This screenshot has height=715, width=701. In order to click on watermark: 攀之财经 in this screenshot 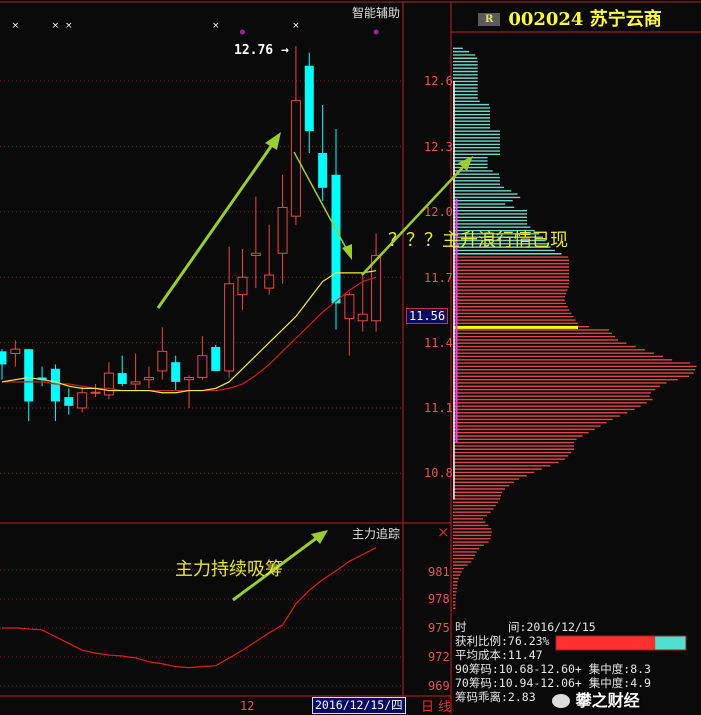, I will do `click(596, 700)`.